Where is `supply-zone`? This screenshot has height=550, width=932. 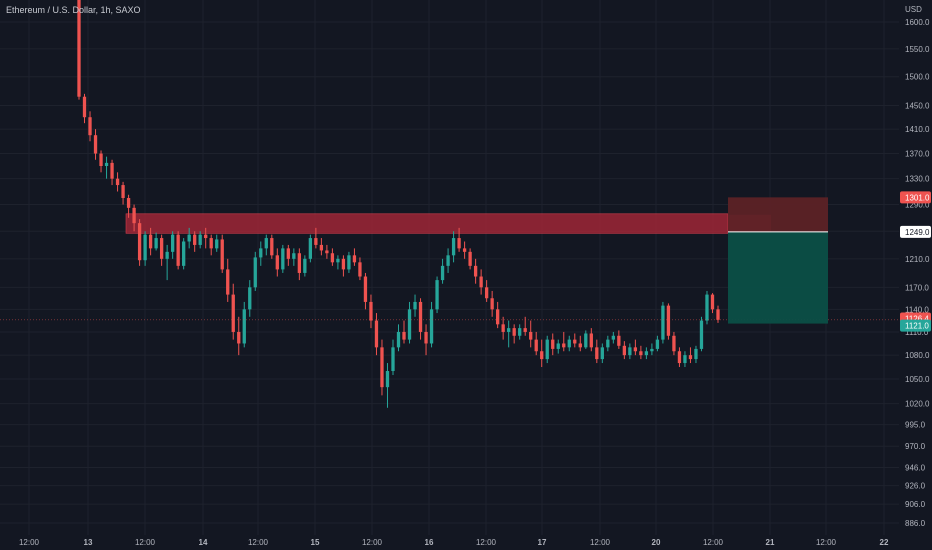
supply-zone is located at coordinates (427, 223).